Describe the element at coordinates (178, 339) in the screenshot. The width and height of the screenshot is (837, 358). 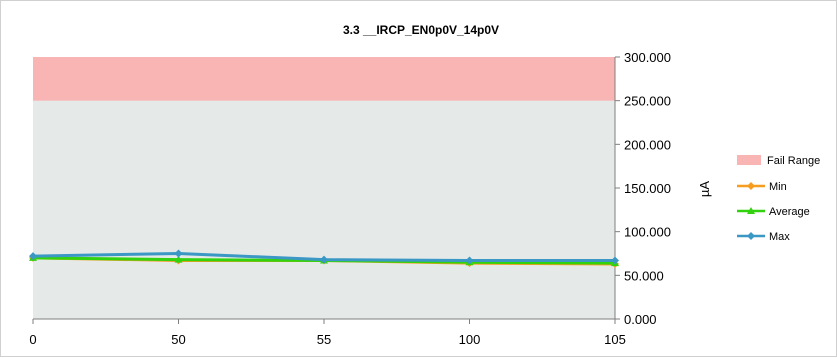
I see `x-tick-label: 50` at that location.